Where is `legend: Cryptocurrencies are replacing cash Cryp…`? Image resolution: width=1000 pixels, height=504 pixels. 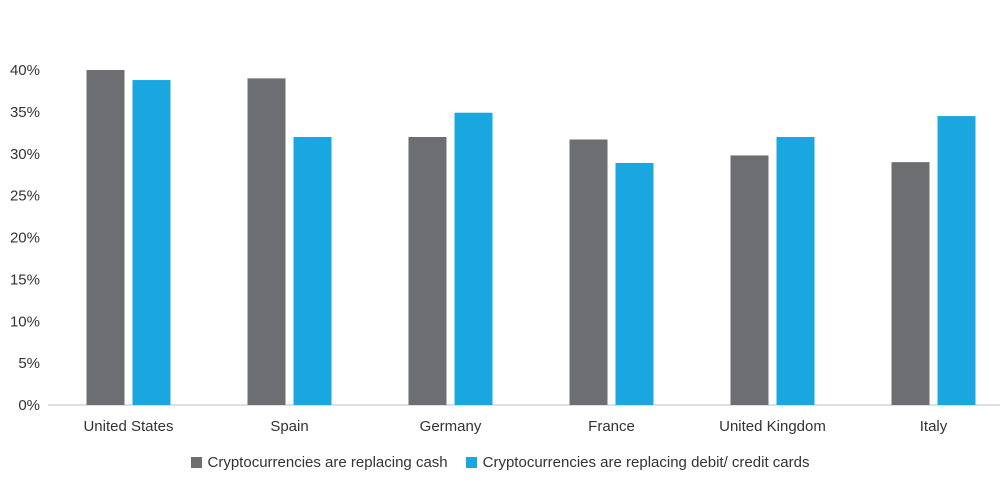 legend: Cryptocurrencies are replacing cash Cryp… is located at coordinates (500, 462).